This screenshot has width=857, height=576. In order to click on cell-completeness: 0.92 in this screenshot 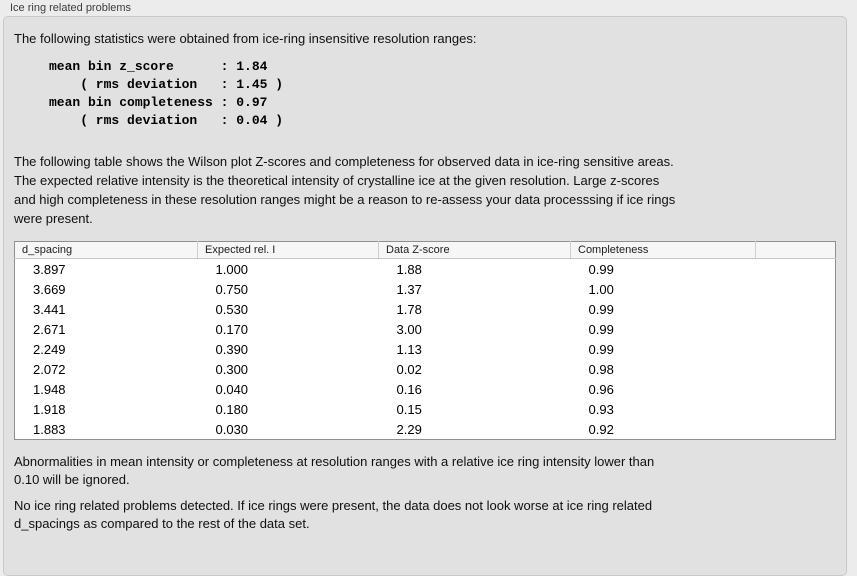, I will do `click(601, 429)`.